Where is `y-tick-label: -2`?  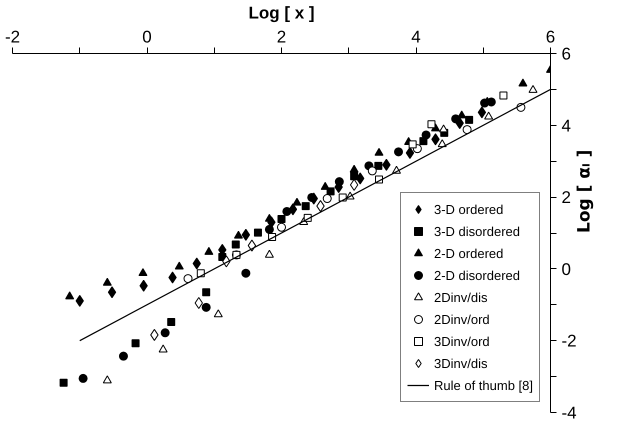 y-tick-label: -2 is located at coordinates (569, 341).